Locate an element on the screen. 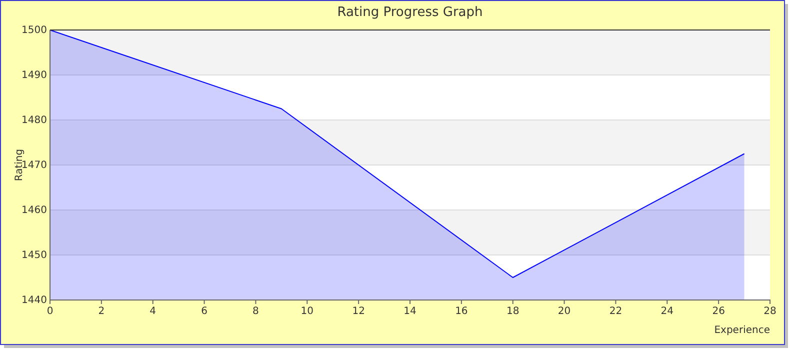  x-tick-label: 6 is located at coordinates (204, 312).